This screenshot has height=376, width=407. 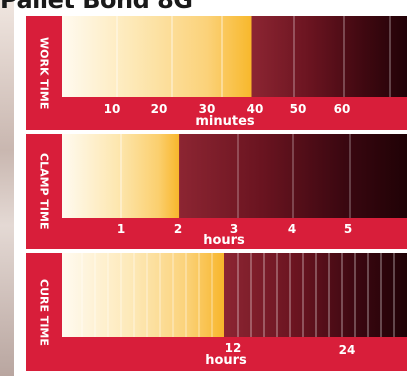 I want to click on clamp-tick-2: 2, so click(x=178, y=229).